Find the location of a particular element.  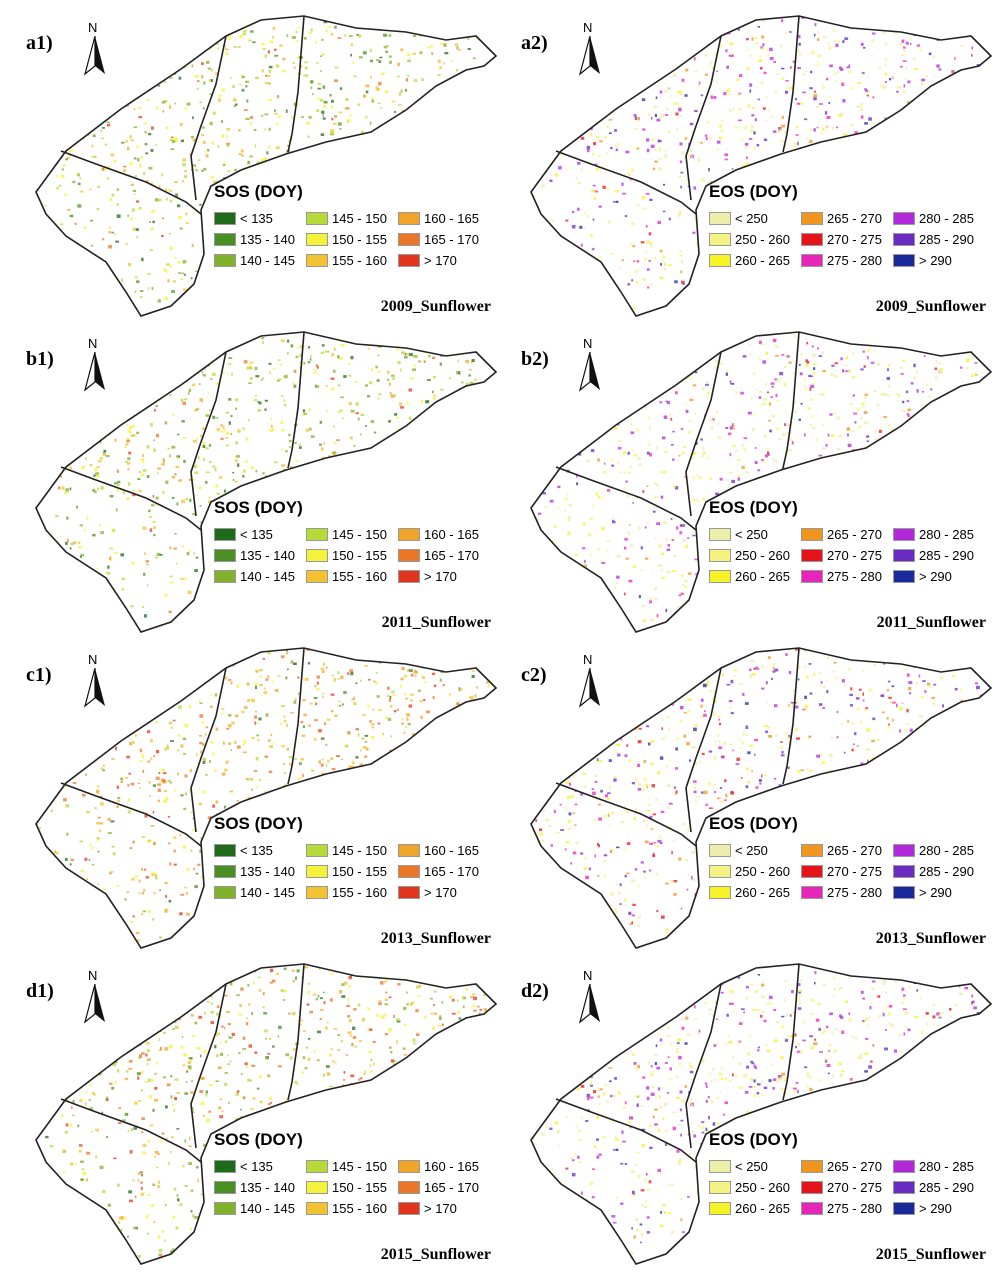

panel-caption: 2009_Sunflower is located at coordinates (930, 306).